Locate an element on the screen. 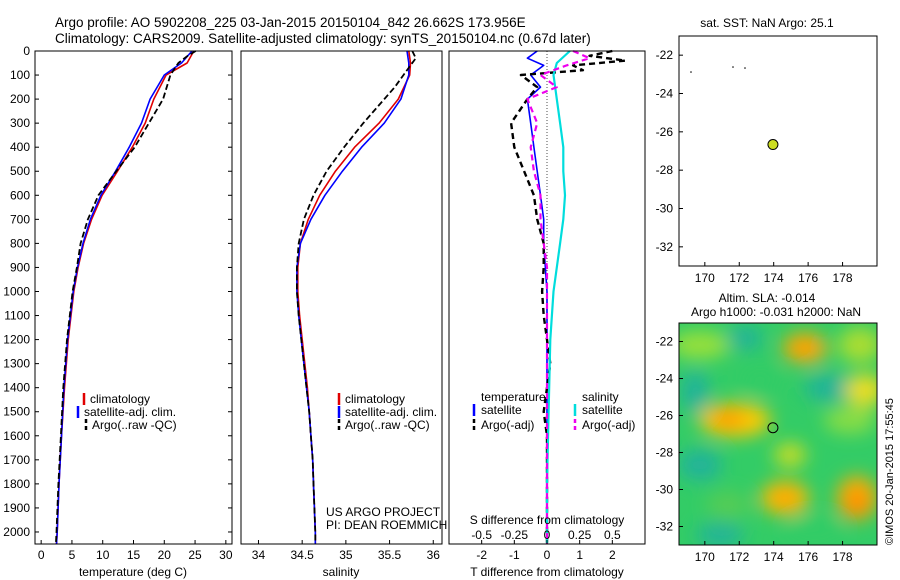  diff-legend-label-t-argo: Argo(-adj) is located at coordinates (507, 425).